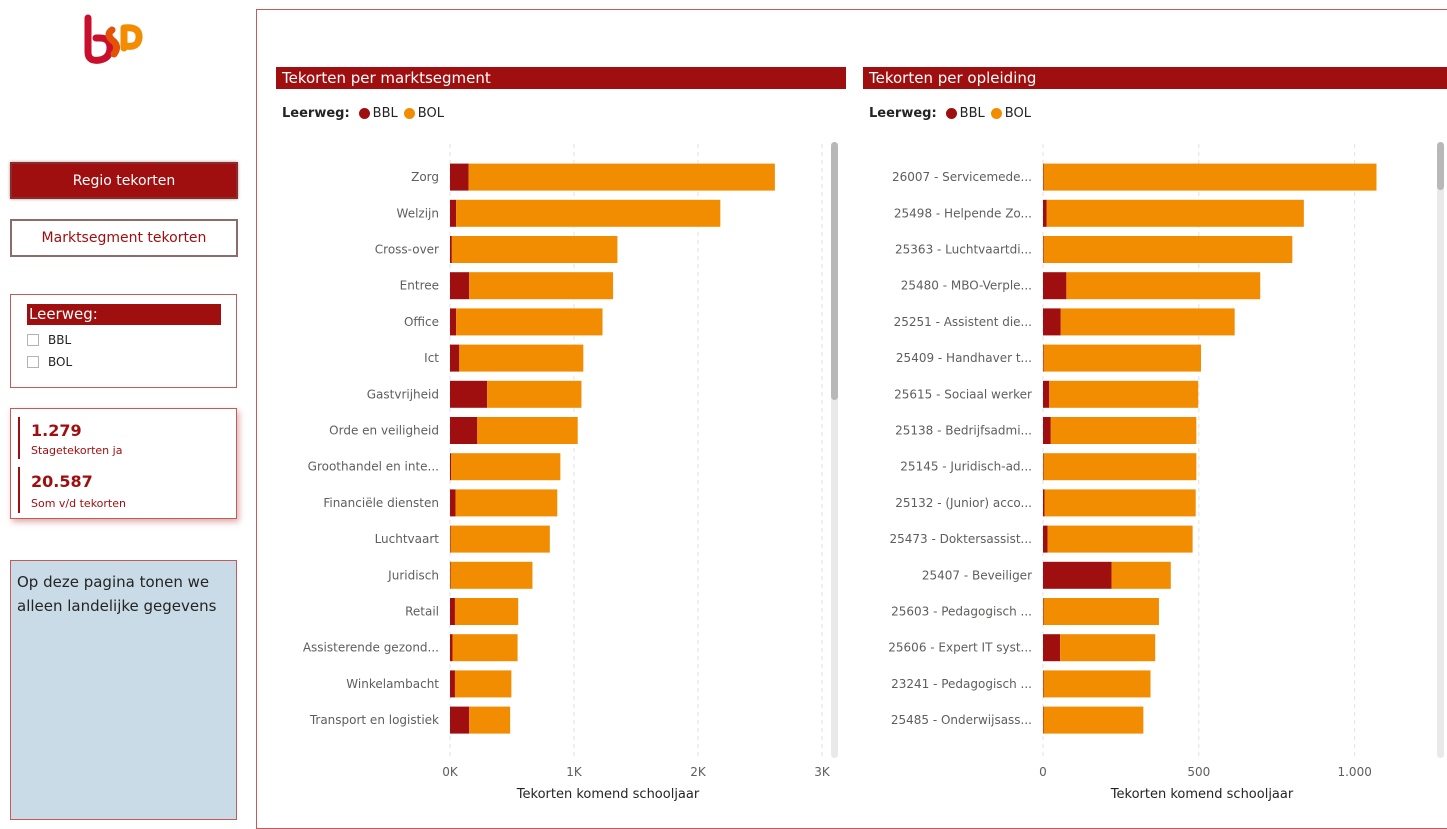 This screenshot has height=829, width=1447. I want to click on chart-scroll-thumb-opleiding, so click(1440, 166).